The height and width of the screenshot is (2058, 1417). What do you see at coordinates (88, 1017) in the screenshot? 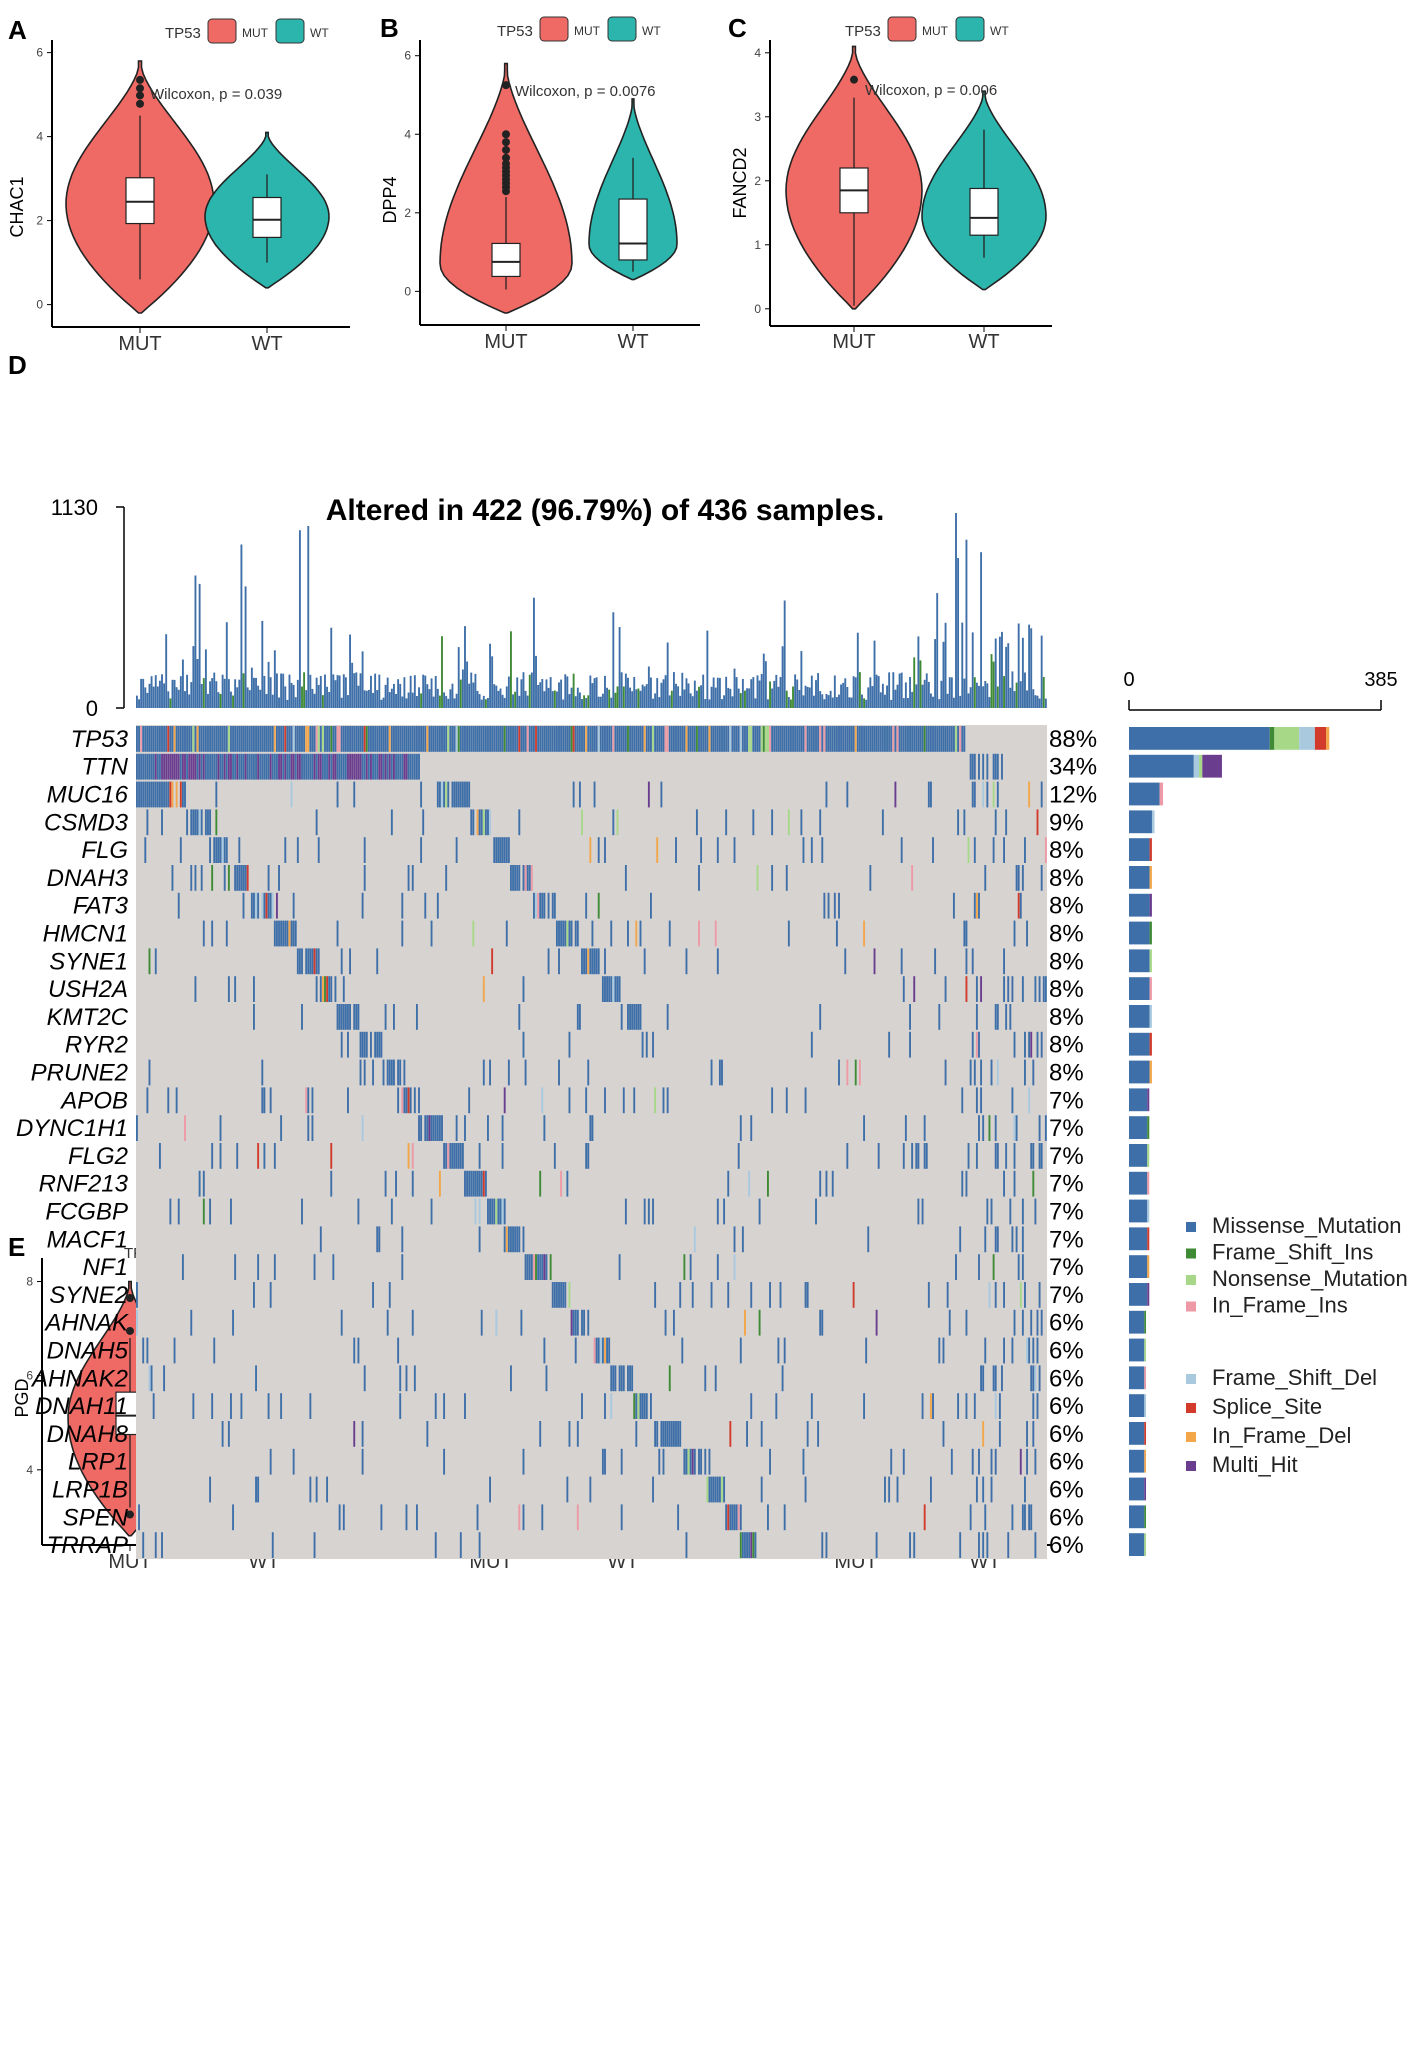
I see `gene-label: KMT2C` at bounding box center [88, 1017].